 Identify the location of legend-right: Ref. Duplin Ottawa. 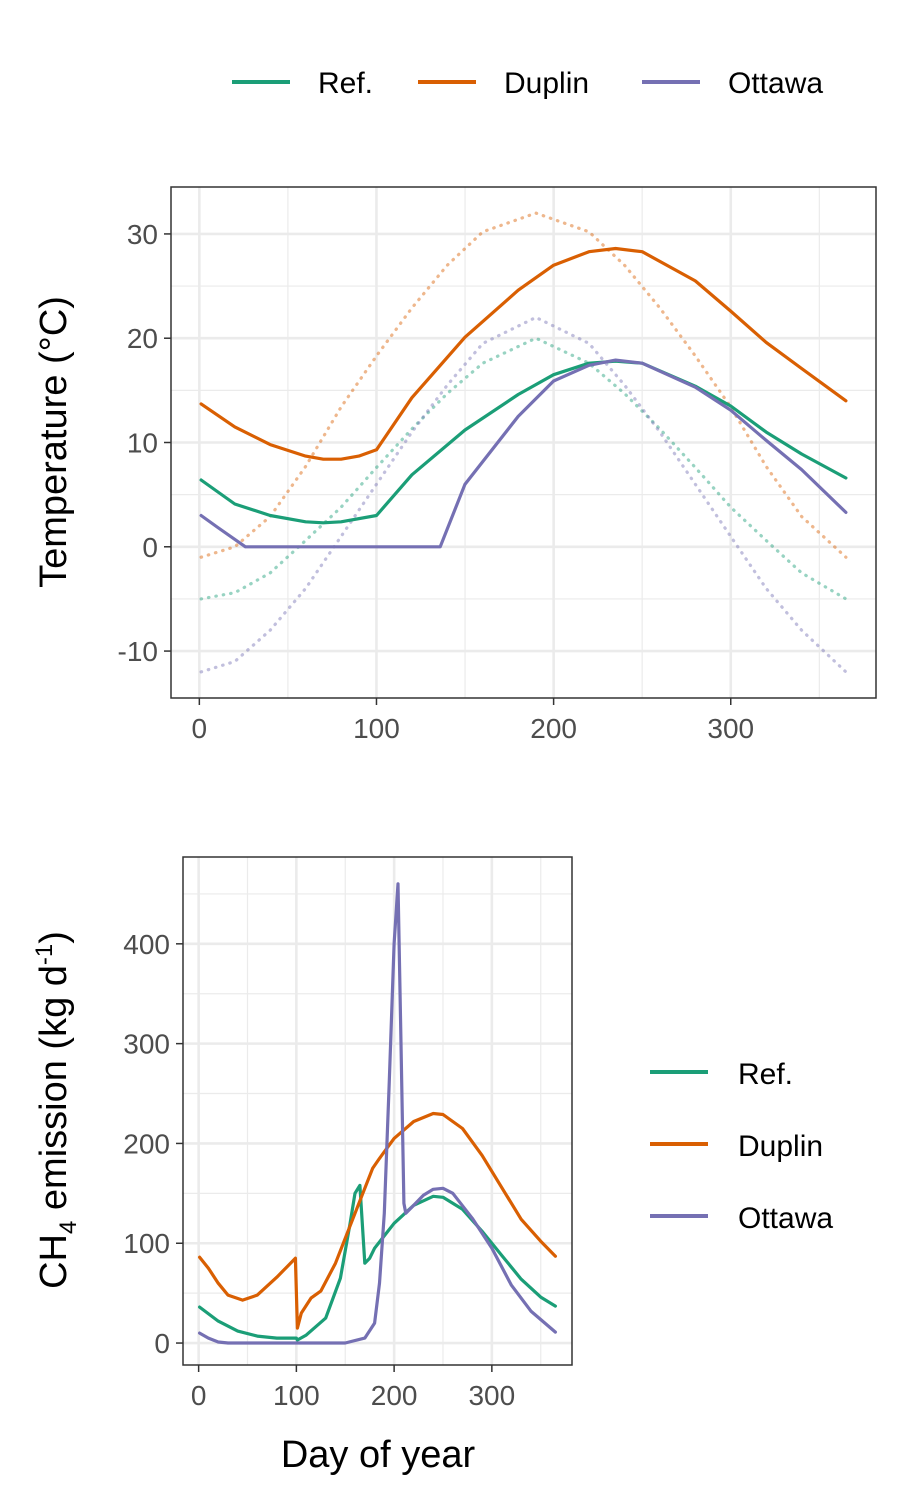
(741, 1146).